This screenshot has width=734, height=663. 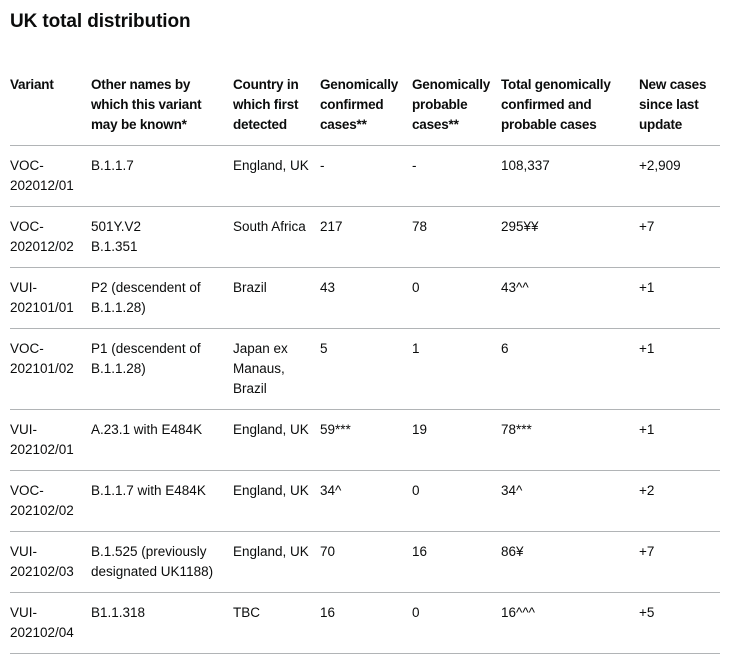 I want to click on column-header-variant: Variant, so click(x=50, y=110).